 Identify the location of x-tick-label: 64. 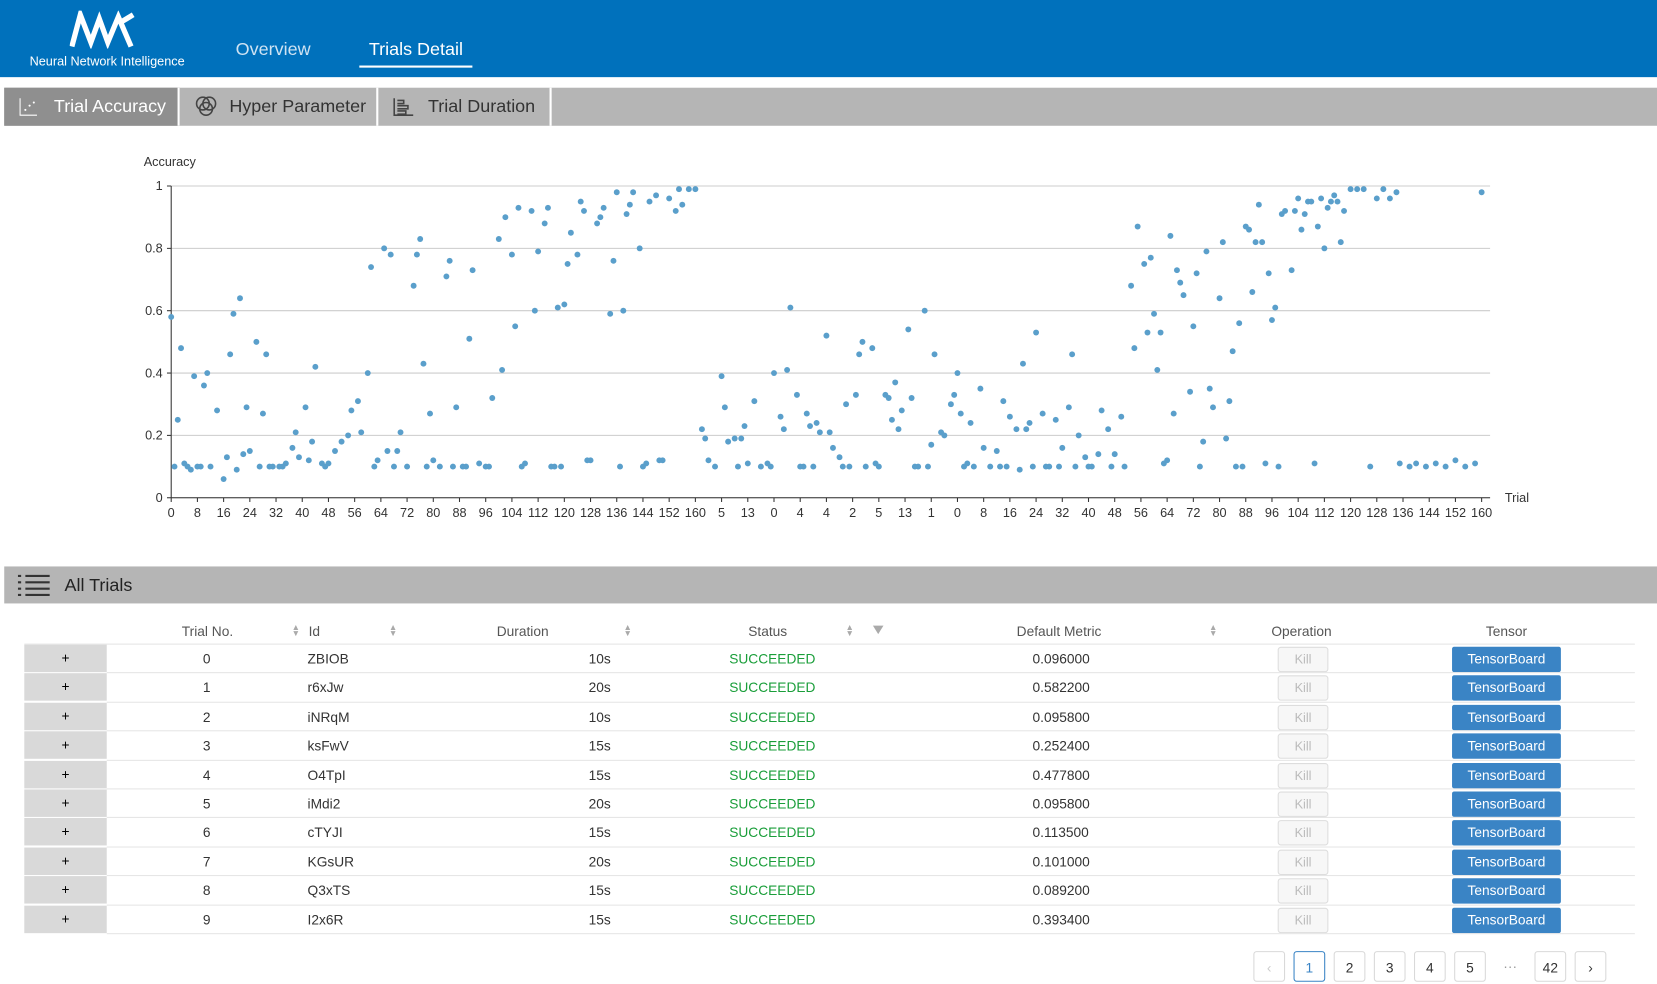
(381, 513).